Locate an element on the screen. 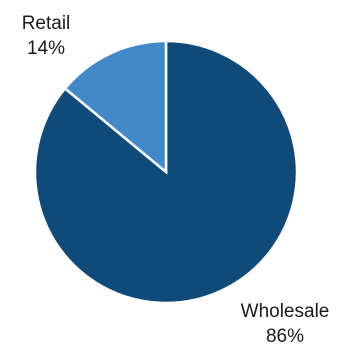 Image resolution: width=343 pixels, height=345 pixels. retail-label: Retail is located at coordinates (46, 23).